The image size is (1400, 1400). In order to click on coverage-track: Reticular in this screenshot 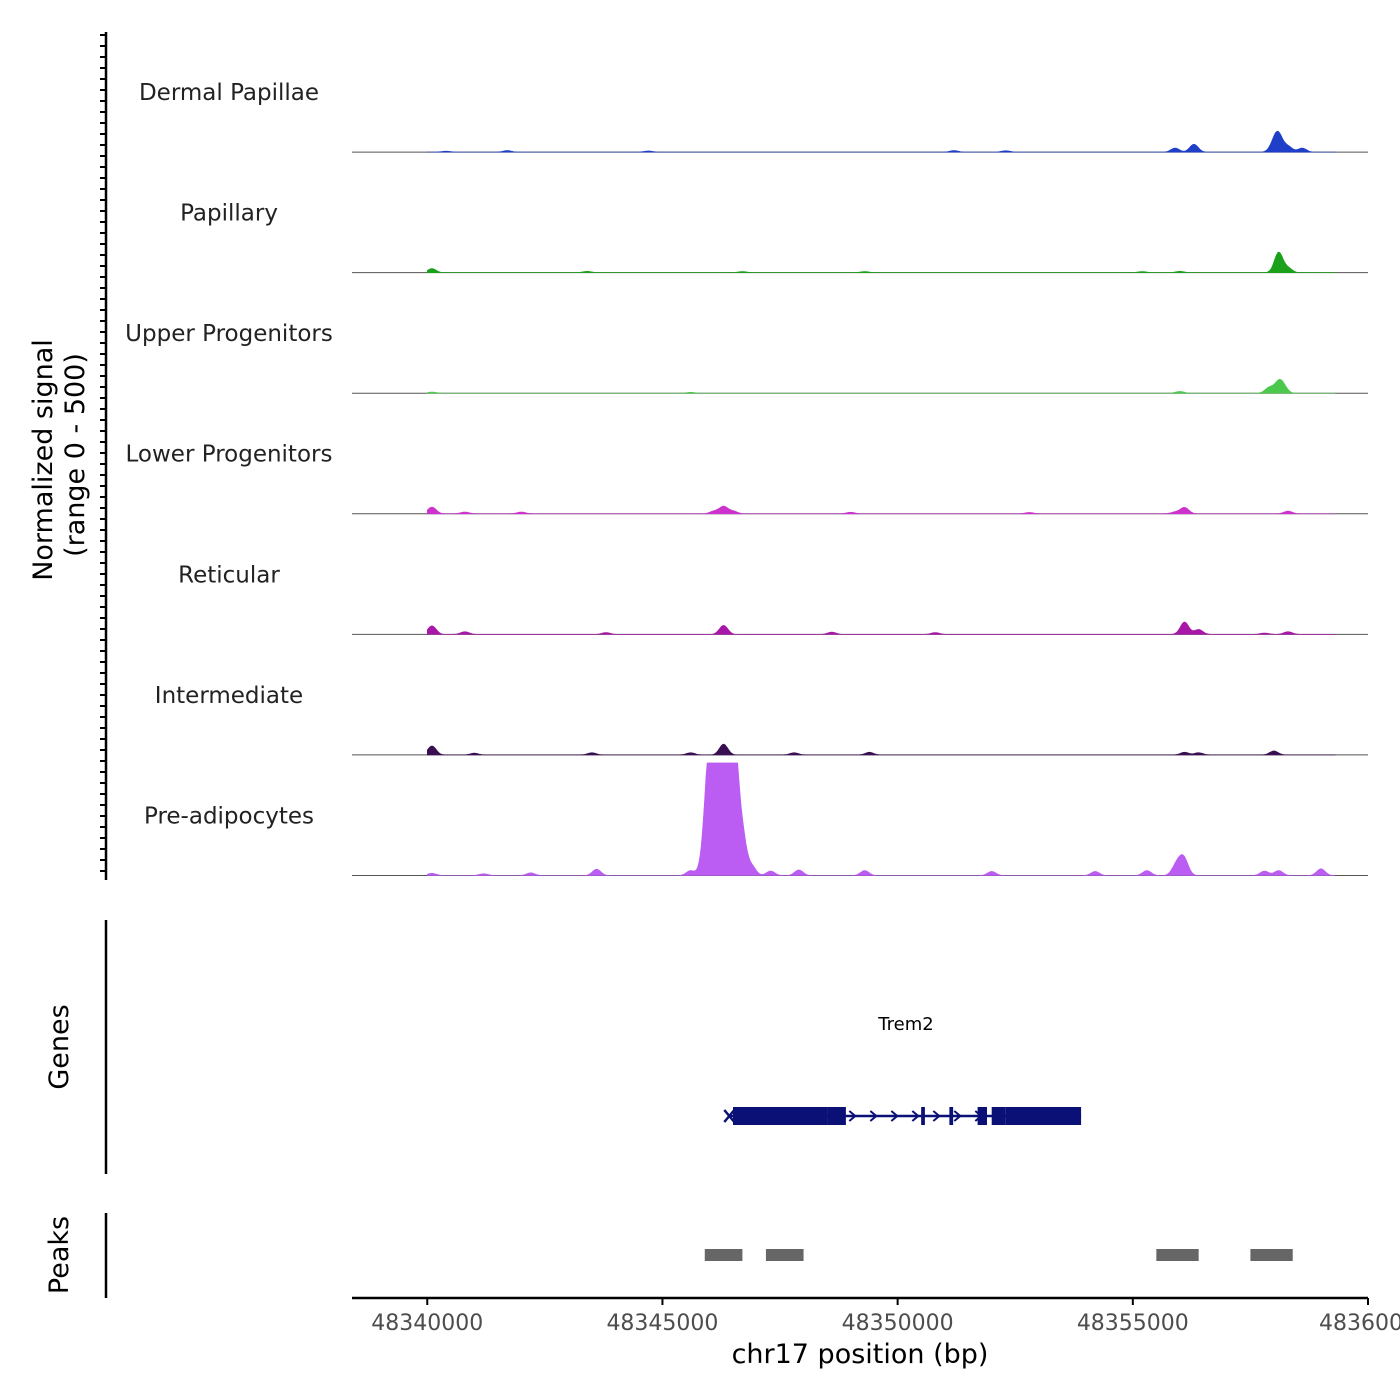, I will do `click(773, 598)`.